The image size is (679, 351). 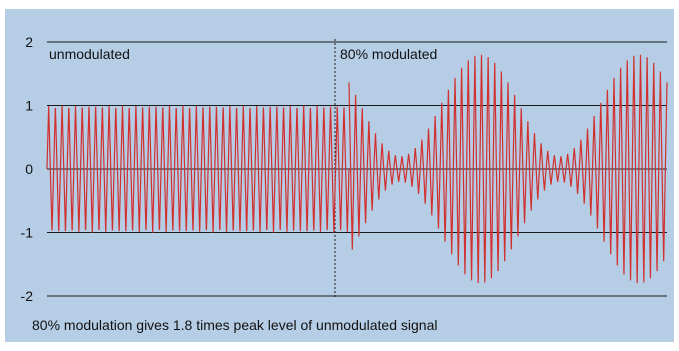 What do you see at coordinates (388, 54) in the screenshot?
I see `annotation-modulated: 80% modulated` at bounding box center [388, 54].